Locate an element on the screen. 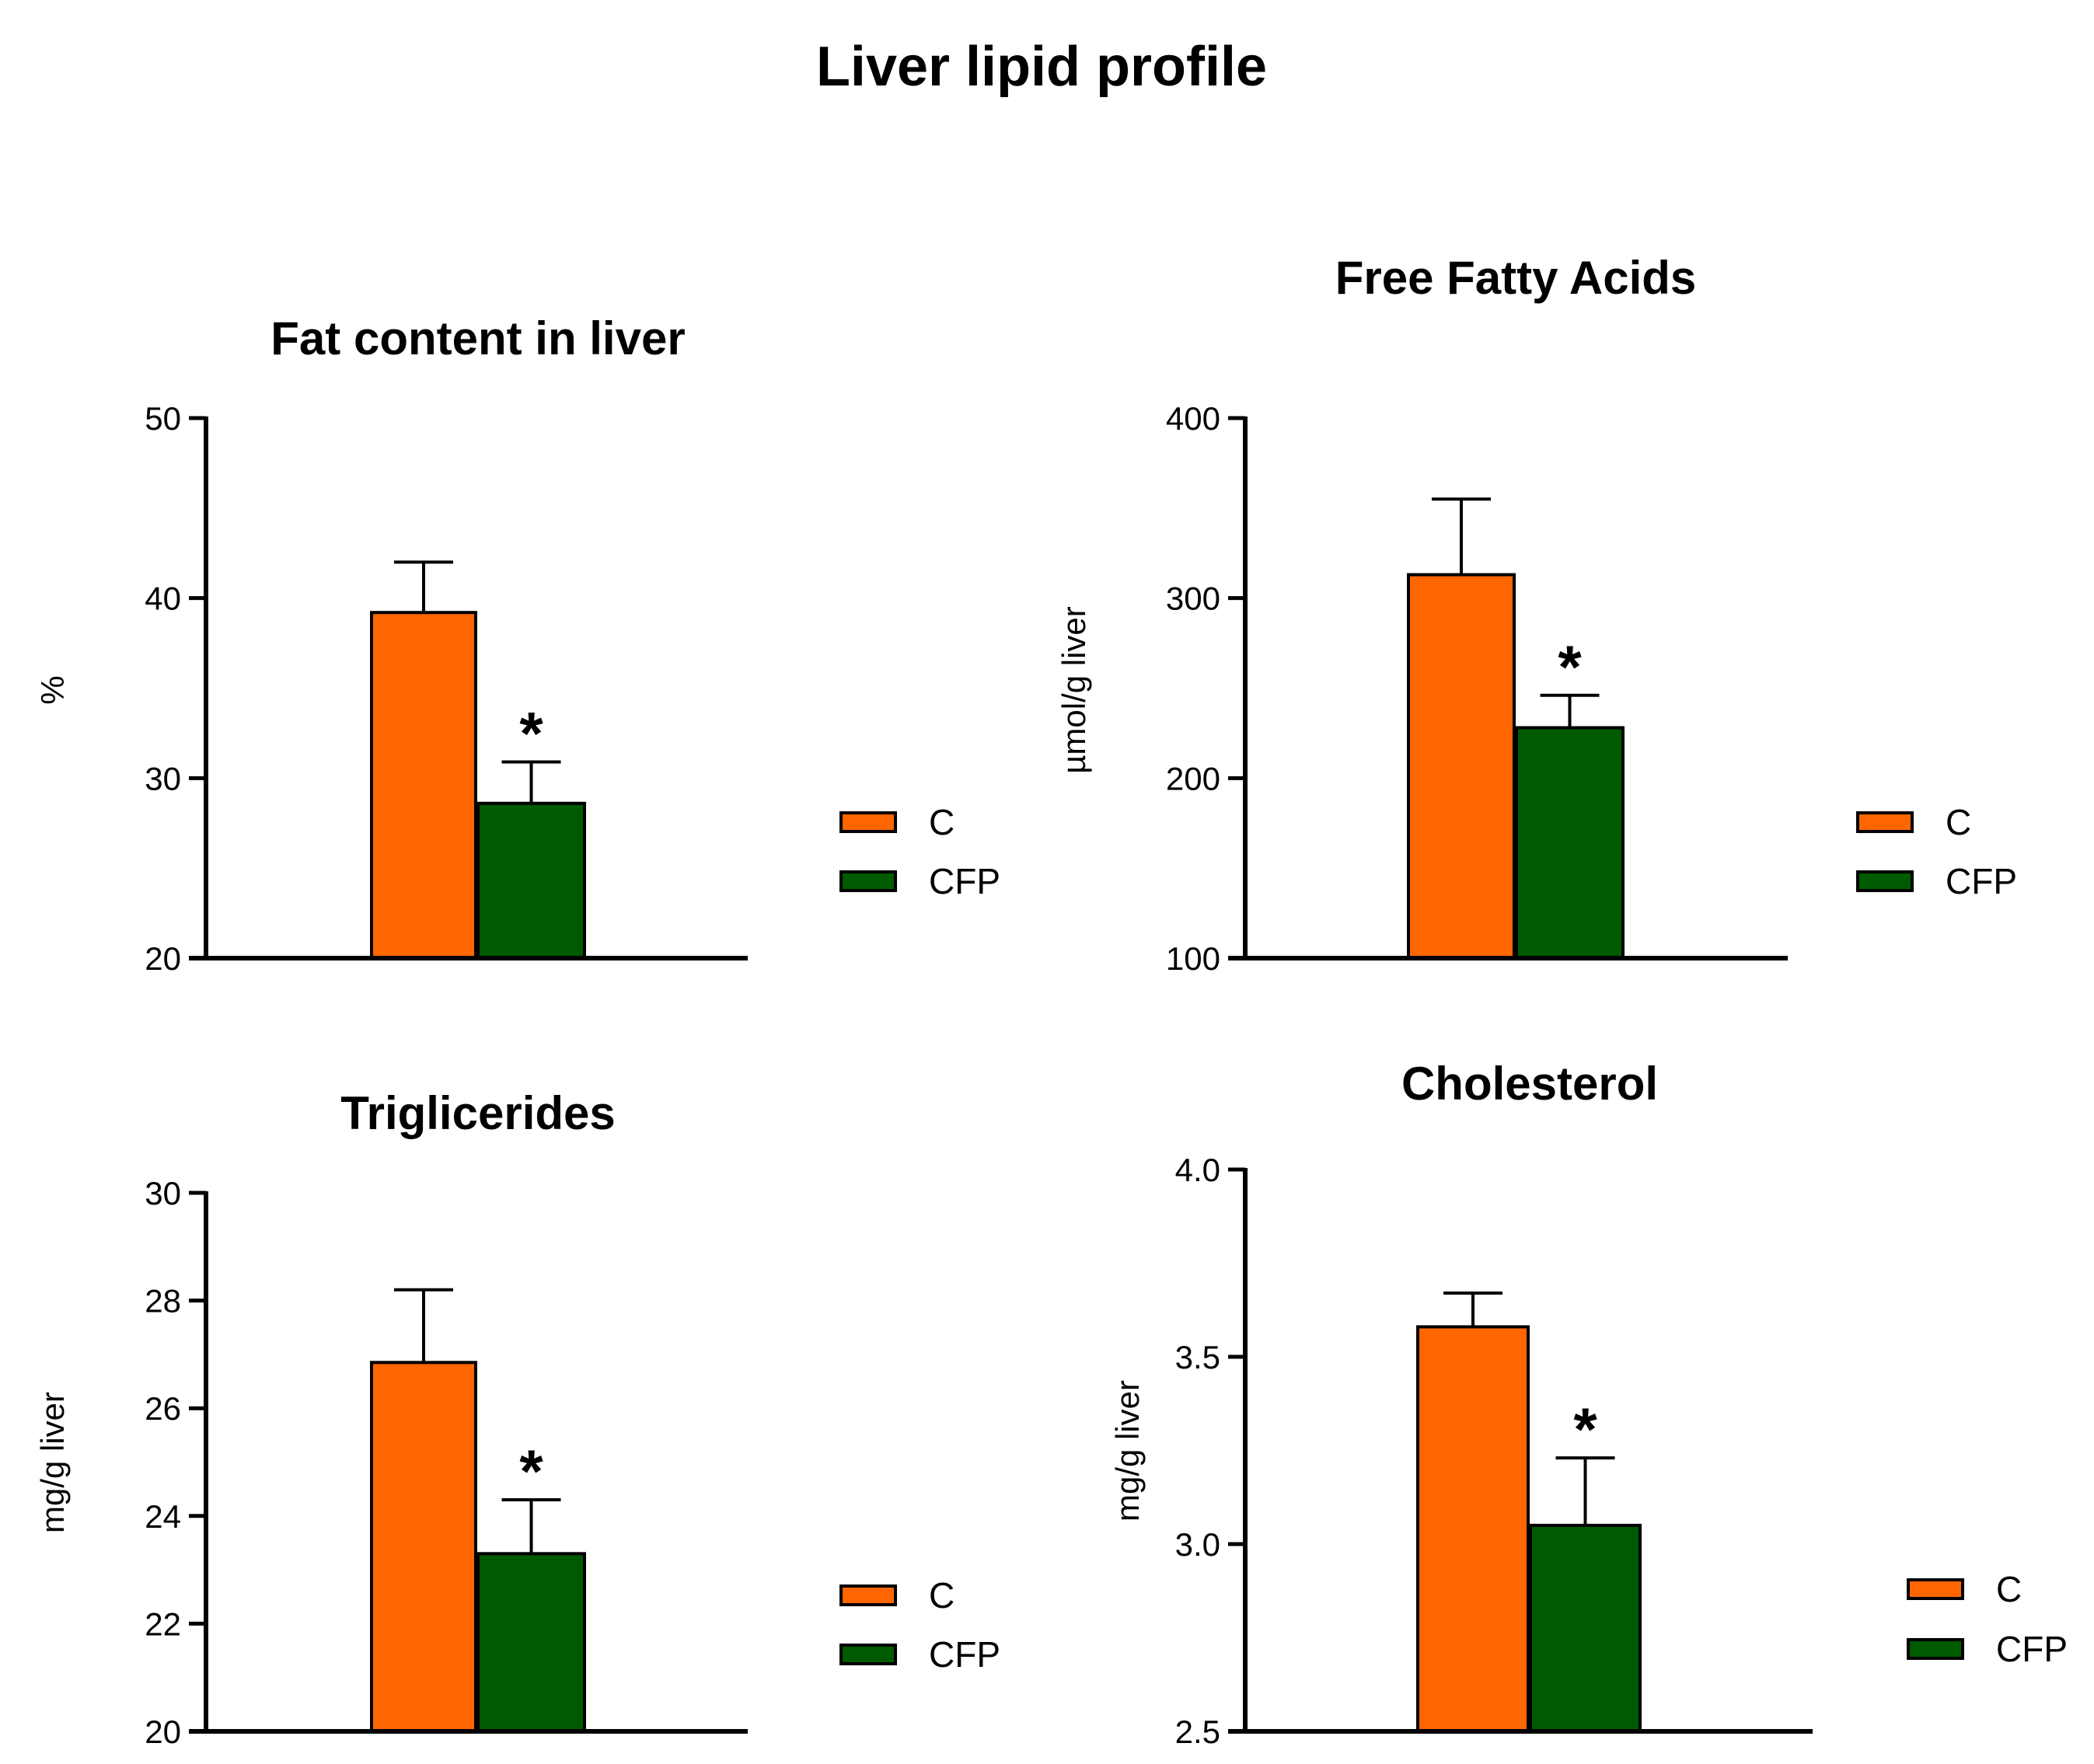 Image resolution: width=2094 pixels, height=1764 pixels. y-tick-label: 3.5 is located at coordinates (1197, 1357).